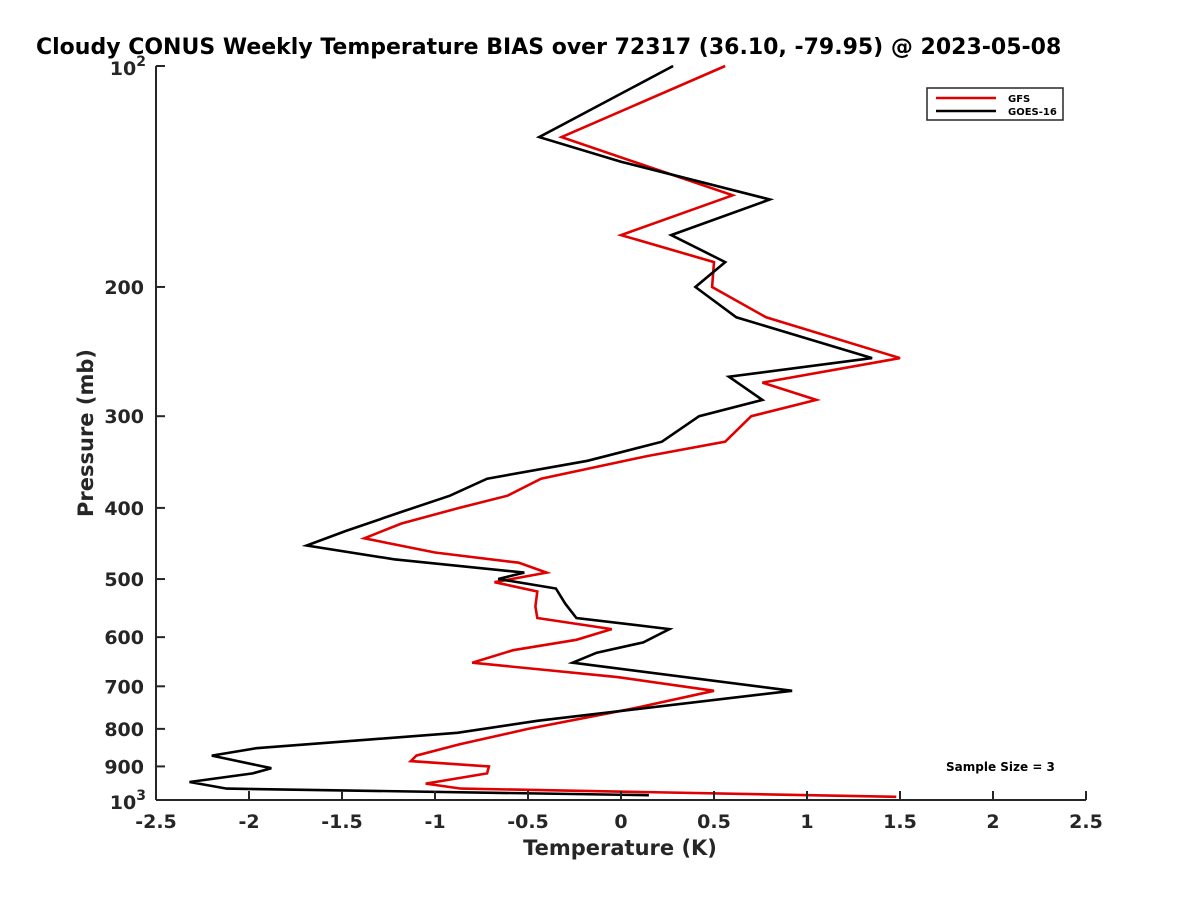  Describe the element at coordinates (434, 822) in the screenshot. I see `x-tick-label: -1` at that location.